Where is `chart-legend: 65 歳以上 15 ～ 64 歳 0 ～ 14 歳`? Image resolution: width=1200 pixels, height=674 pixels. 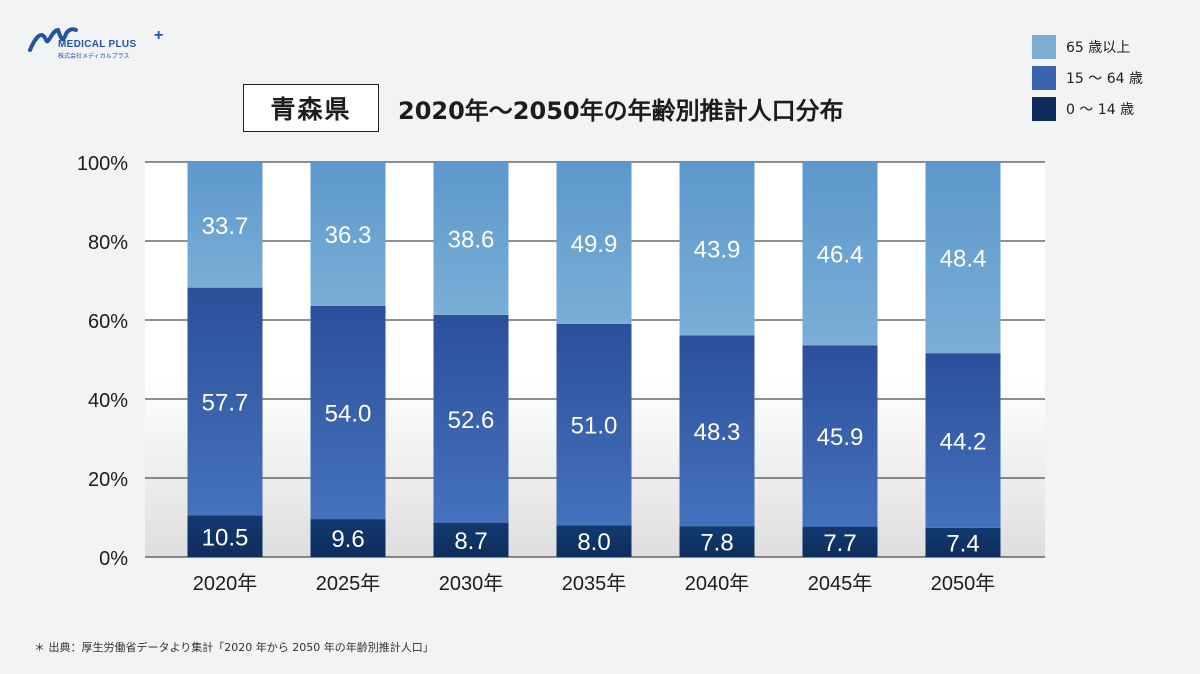
chart-legend: 65 歳以上 15 ～ 64 歳 0 ～ 14 歳 is located at coordinates (1087, 78).